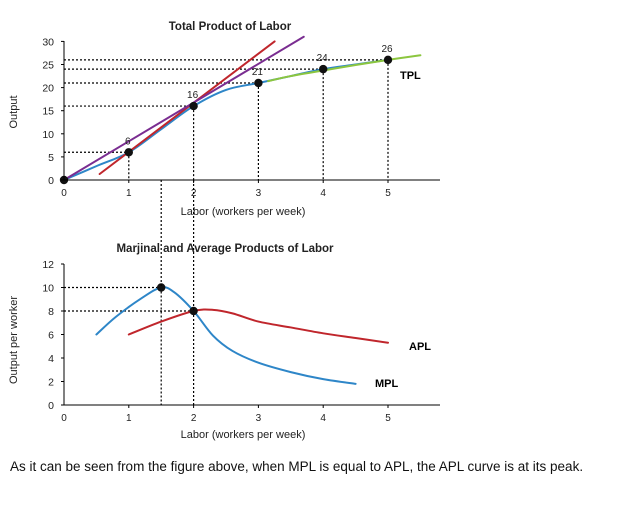 The image size is (642, 505). I want to click on bot-y-tick-label: 4, so click(51, 359).